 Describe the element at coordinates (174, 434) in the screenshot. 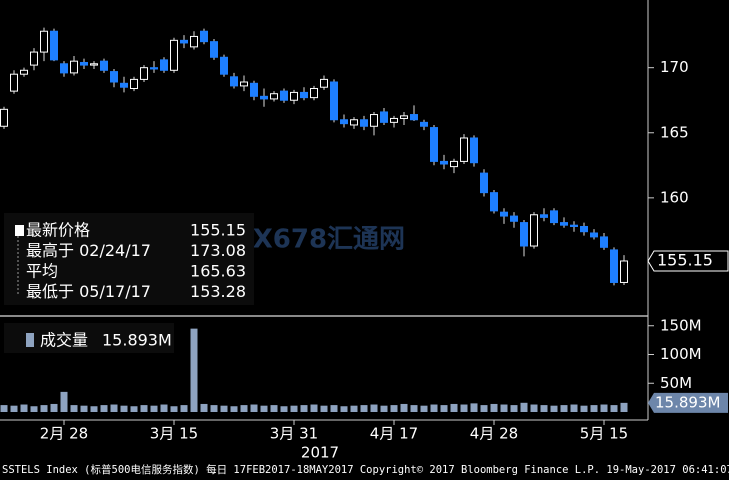

I see `x-tick-label: 3月 15` at that location.